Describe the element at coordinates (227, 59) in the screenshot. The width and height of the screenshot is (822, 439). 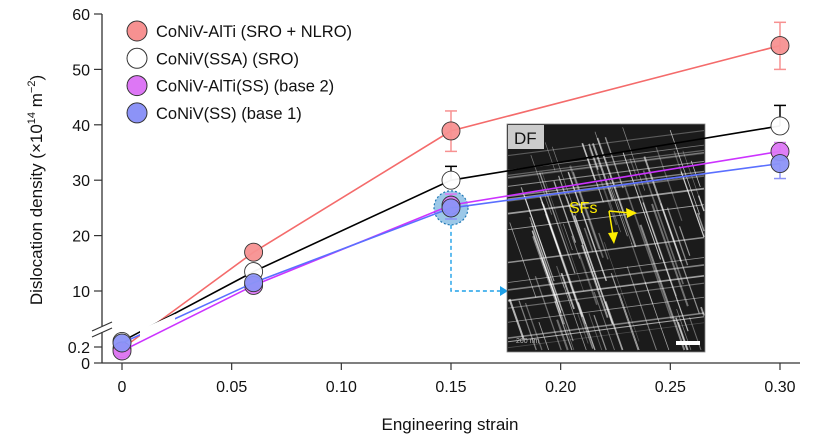
I see `legend-label: CoNiV(SSA) (SRO)` at that location.